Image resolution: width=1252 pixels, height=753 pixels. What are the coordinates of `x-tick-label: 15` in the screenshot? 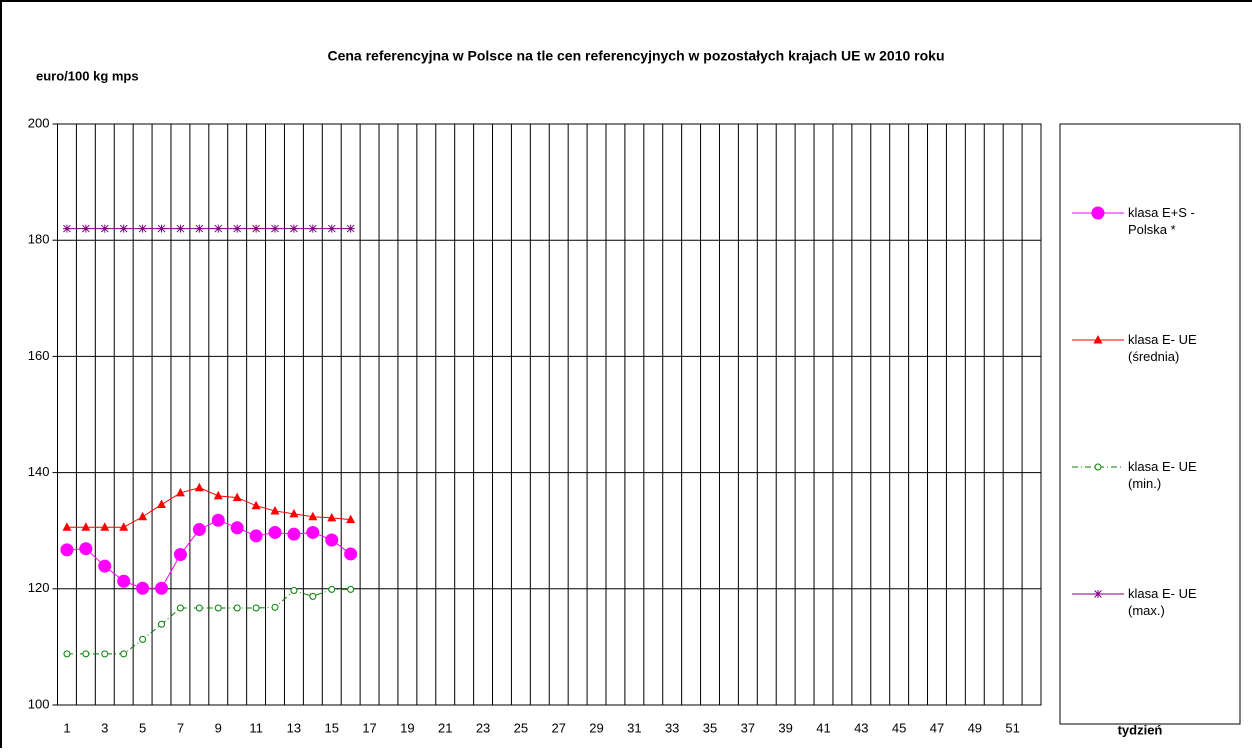 It's located at (332, 727).